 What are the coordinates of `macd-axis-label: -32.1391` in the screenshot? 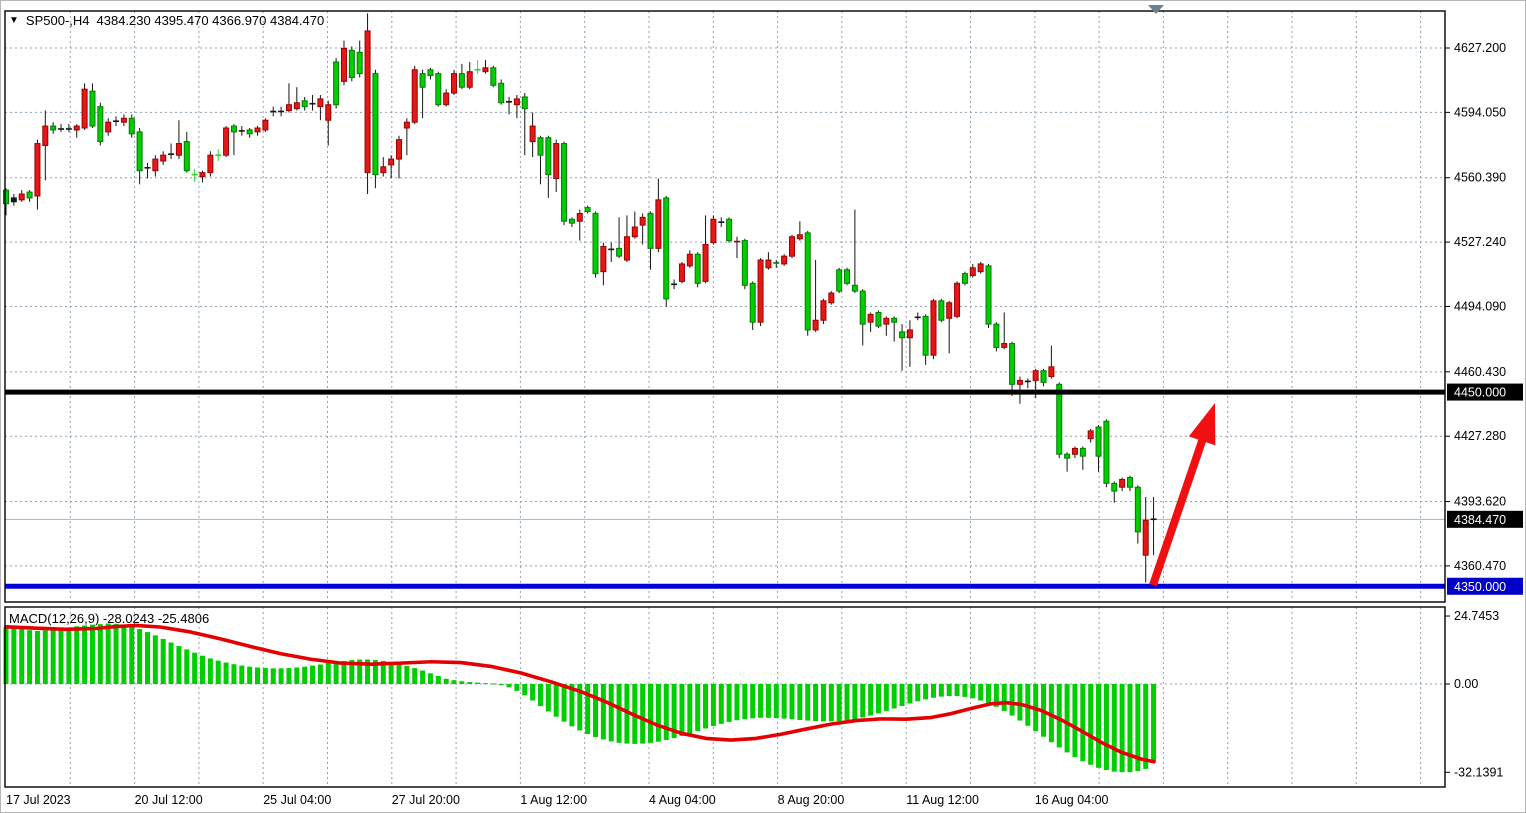 It's located at (1478, 772).